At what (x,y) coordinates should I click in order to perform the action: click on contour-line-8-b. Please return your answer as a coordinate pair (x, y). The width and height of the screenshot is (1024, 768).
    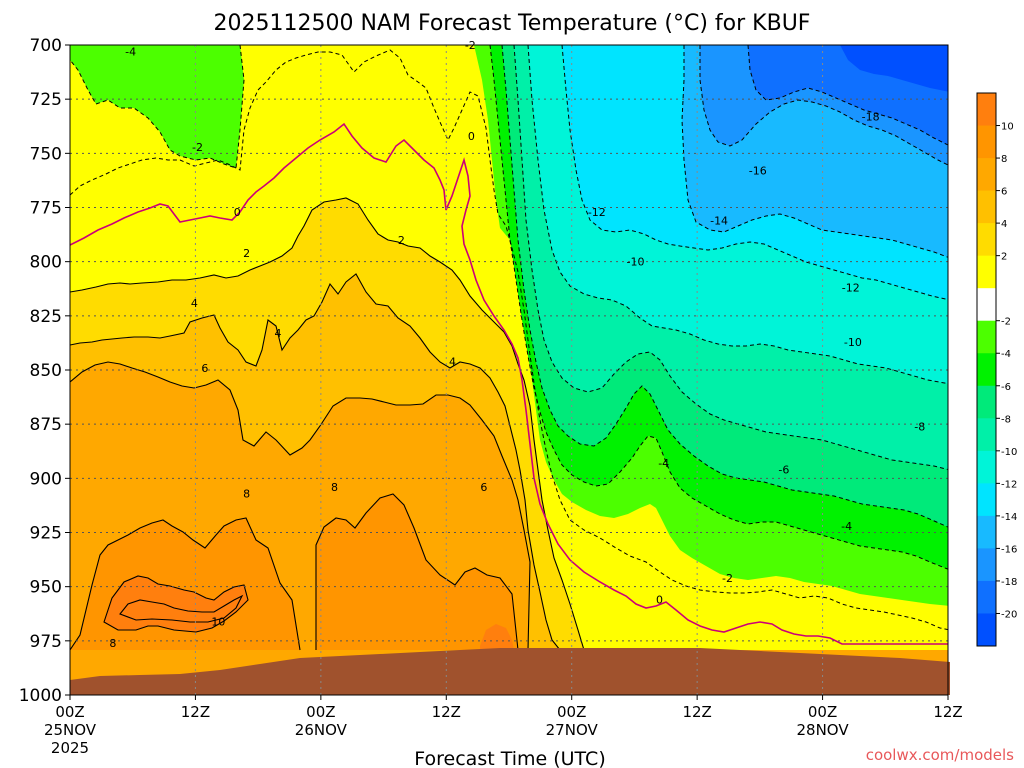
    Looking at the image, I should click on (417, 572).